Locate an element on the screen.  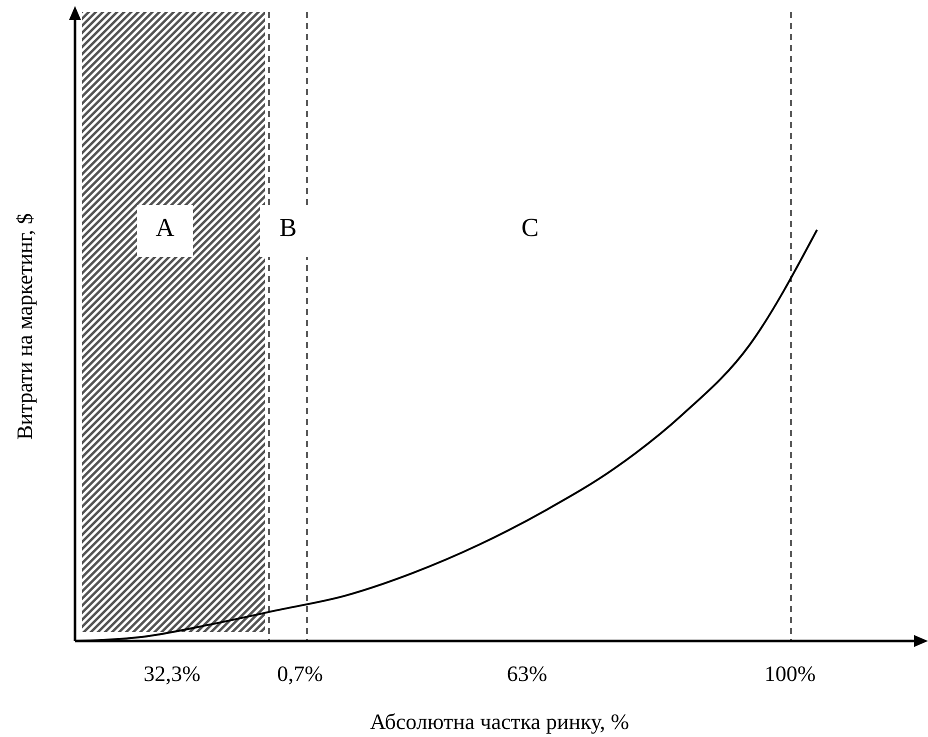
x-axis-title: Абсолютна частка ринку, % is located at coordinates (500, 721).